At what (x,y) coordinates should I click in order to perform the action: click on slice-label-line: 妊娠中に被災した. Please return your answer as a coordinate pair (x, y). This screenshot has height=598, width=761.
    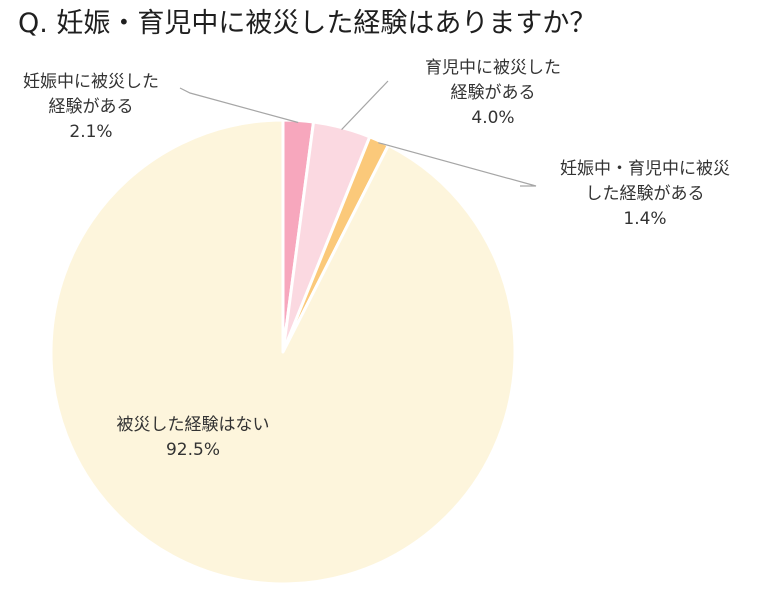
    Looking at the image, I should click on (91, 82).